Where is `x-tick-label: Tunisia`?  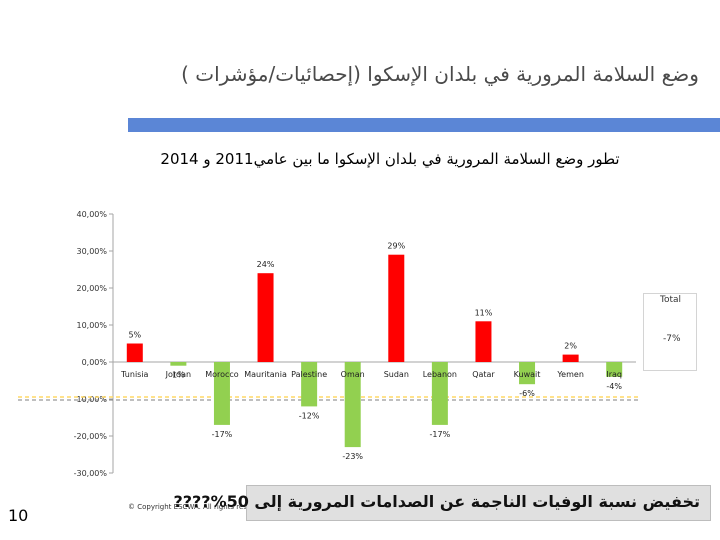
x-tick-label: Tunisia is located at coordinates (134, 374).